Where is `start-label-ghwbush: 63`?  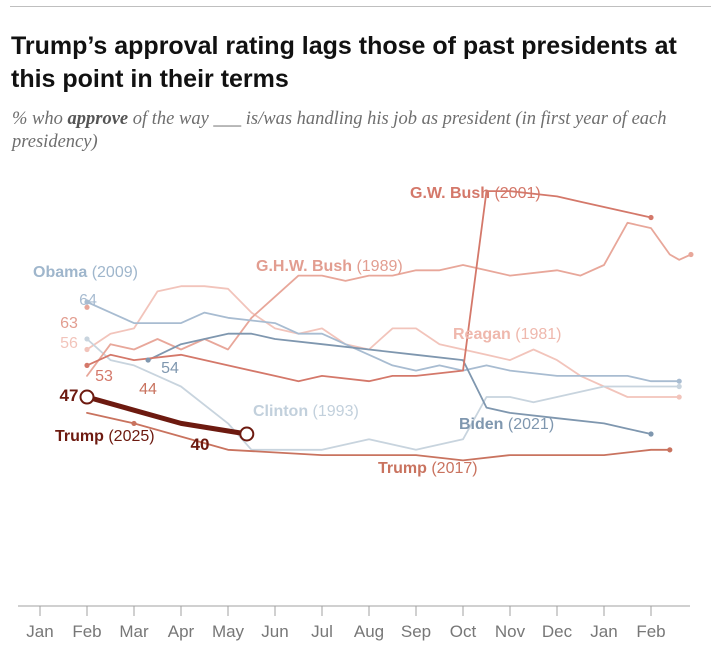
start-label-ghwbush: 63 is located at coordinates (69, 323).